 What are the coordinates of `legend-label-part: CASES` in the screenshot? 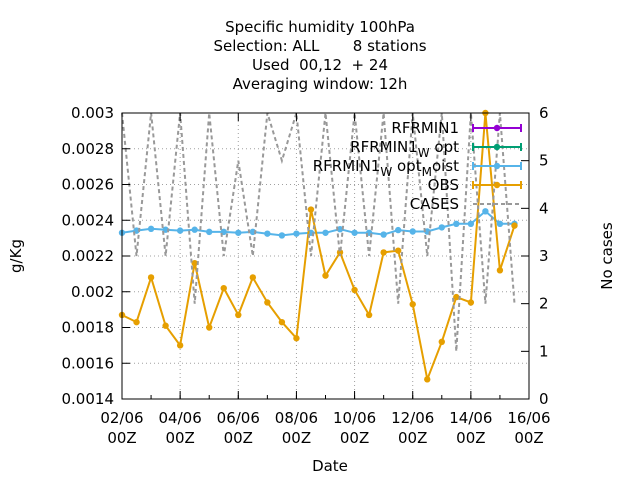 It's located at (434, 204).